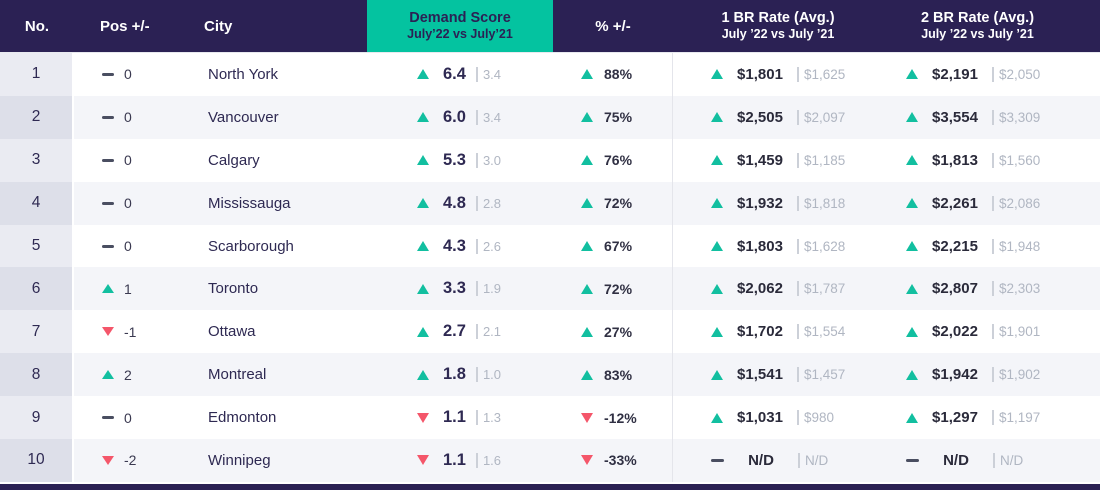 The image size is (1100, 490). What do you see at coordinates (821, 160) in the screenshot?
I see `one-br-rate-previous: $1,185` at bounding box center [821, 160].